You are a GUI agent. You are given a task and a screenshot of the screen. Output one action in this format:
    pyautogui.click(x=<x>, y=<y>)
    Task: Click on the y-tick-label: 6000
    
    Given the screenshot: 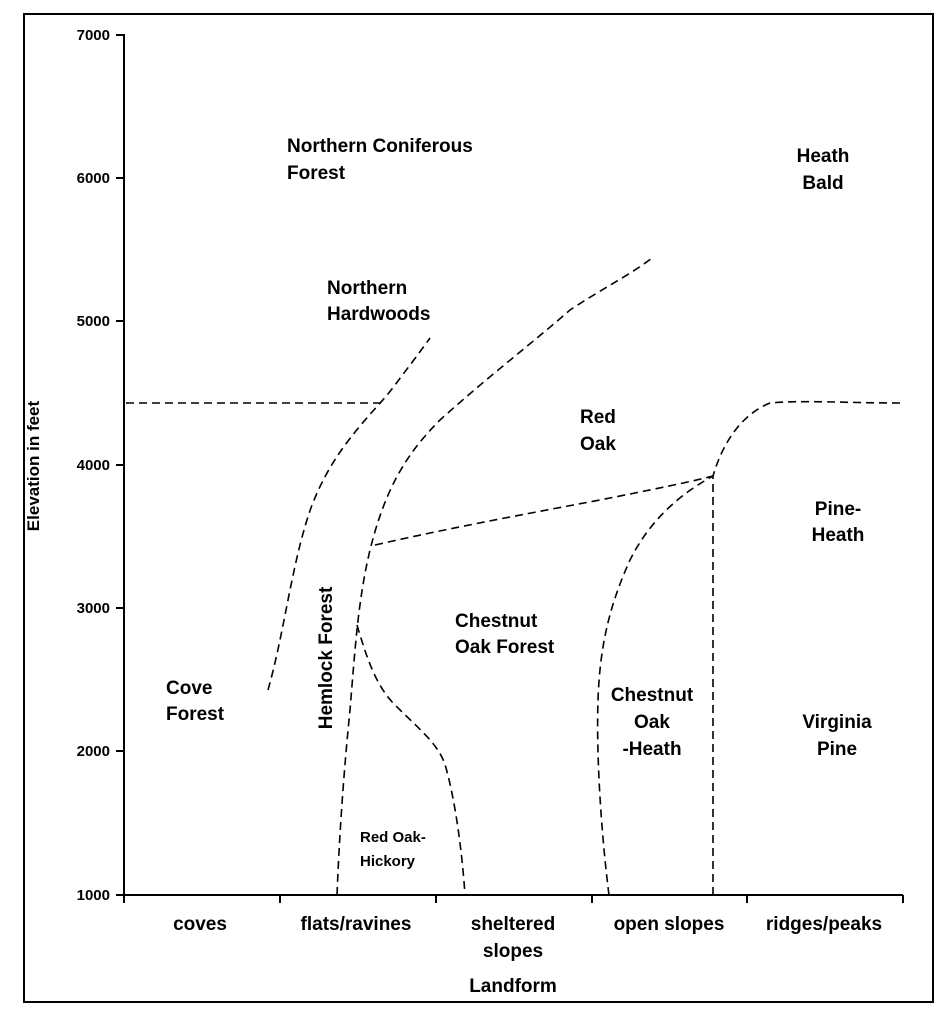 What is the action you would take?
    pyautogui.click(x=93, y=178)
    